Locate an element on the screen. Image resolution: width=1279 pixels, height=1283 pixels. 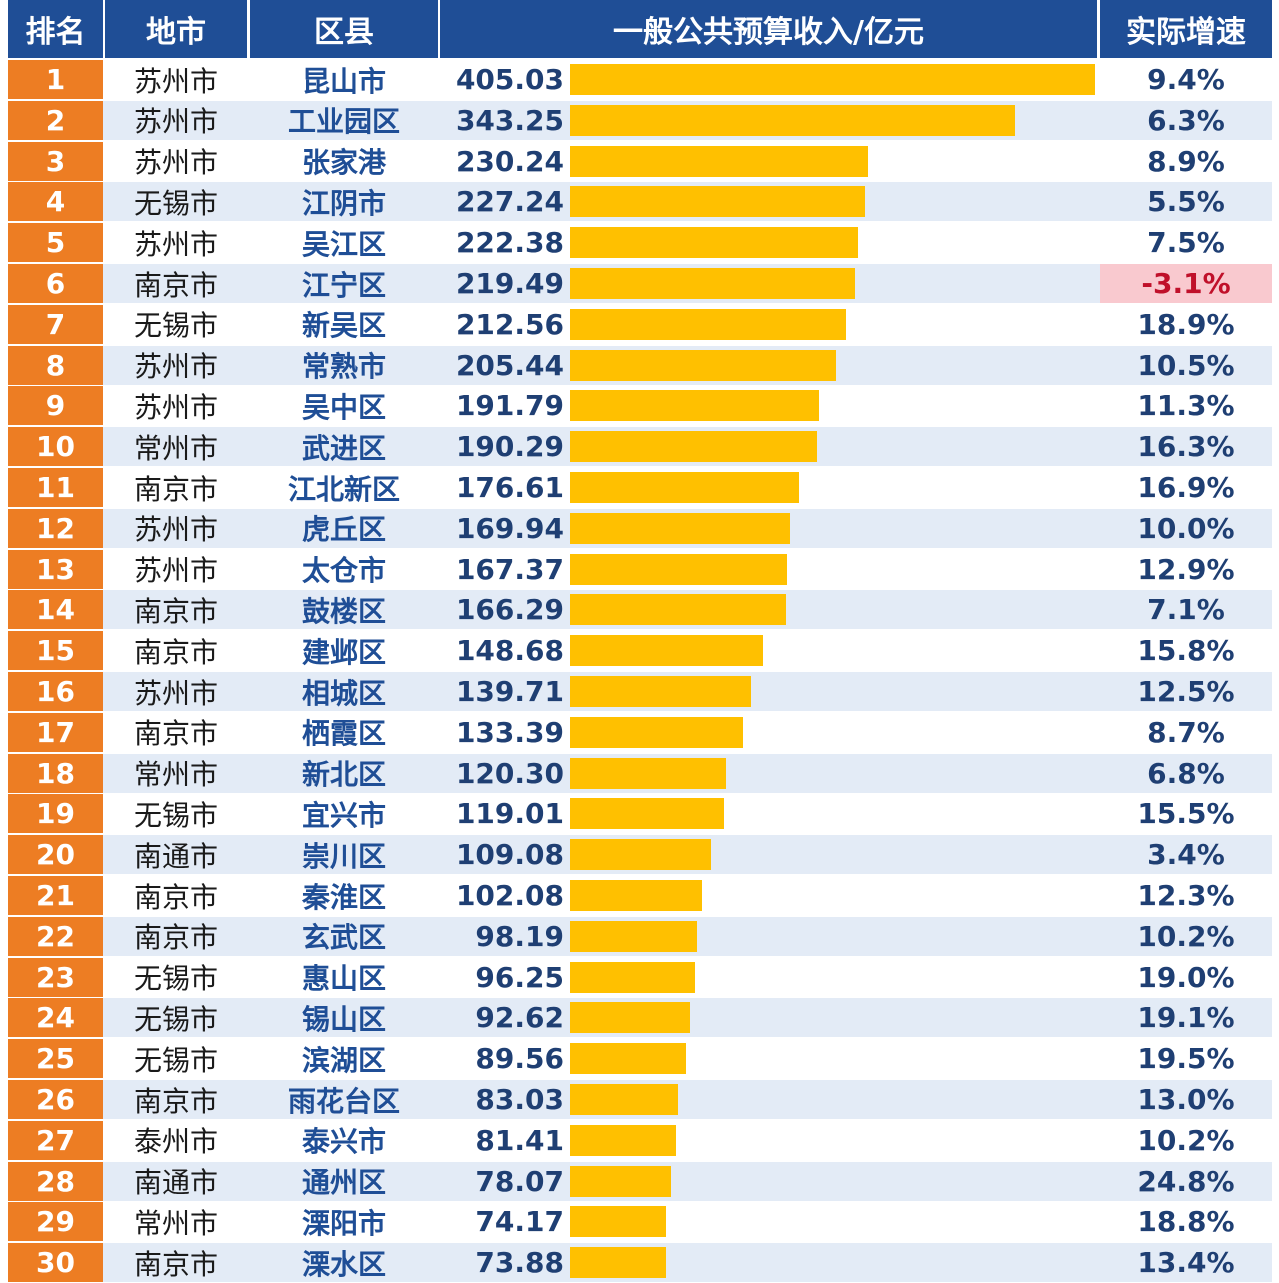
revenue-value-label: 96.25 is located at coordinates (519, 977).